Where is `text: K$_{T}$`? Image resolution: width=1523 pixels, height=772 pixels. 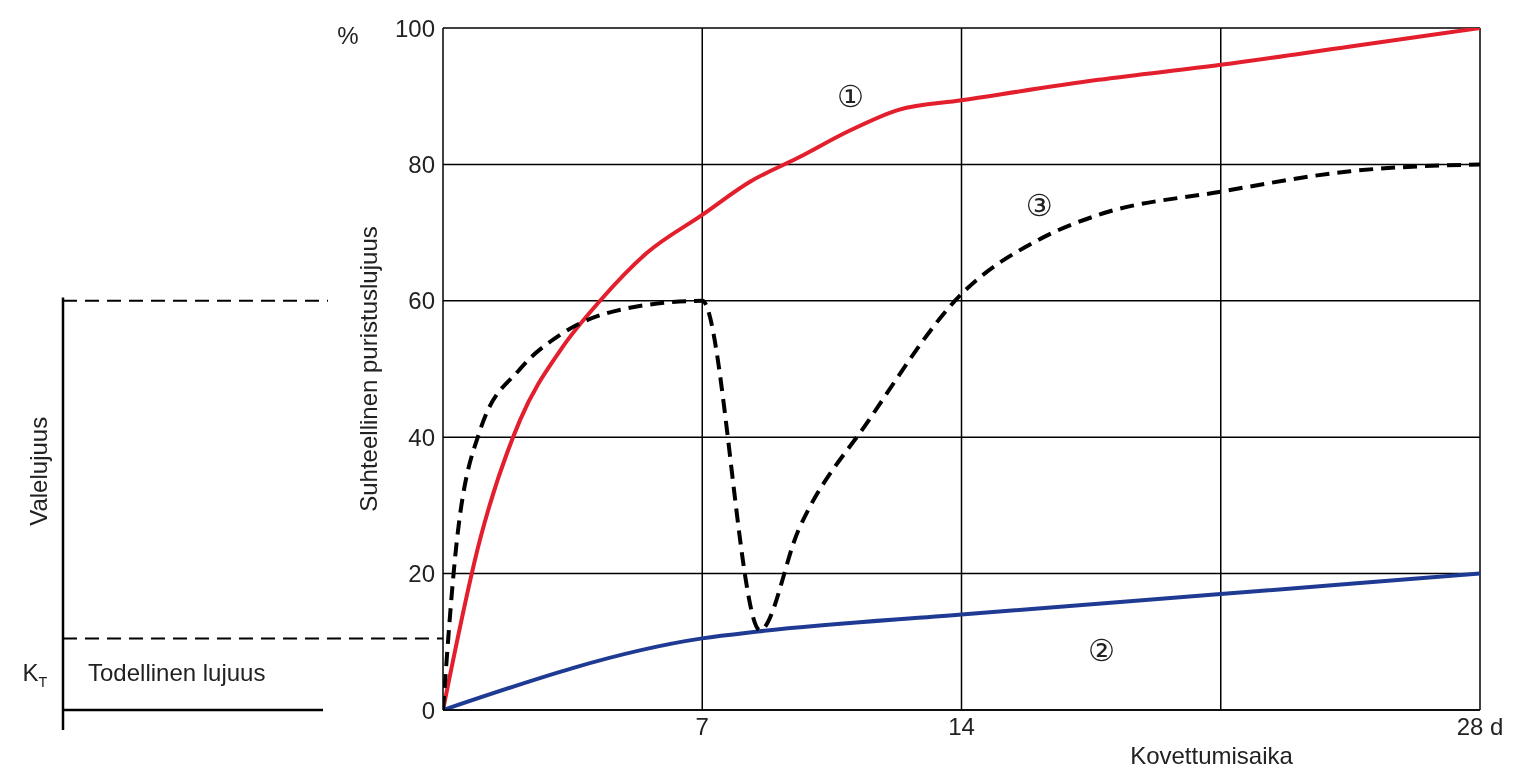 text: K$_{T}$ is located at coordinates (35, 674).